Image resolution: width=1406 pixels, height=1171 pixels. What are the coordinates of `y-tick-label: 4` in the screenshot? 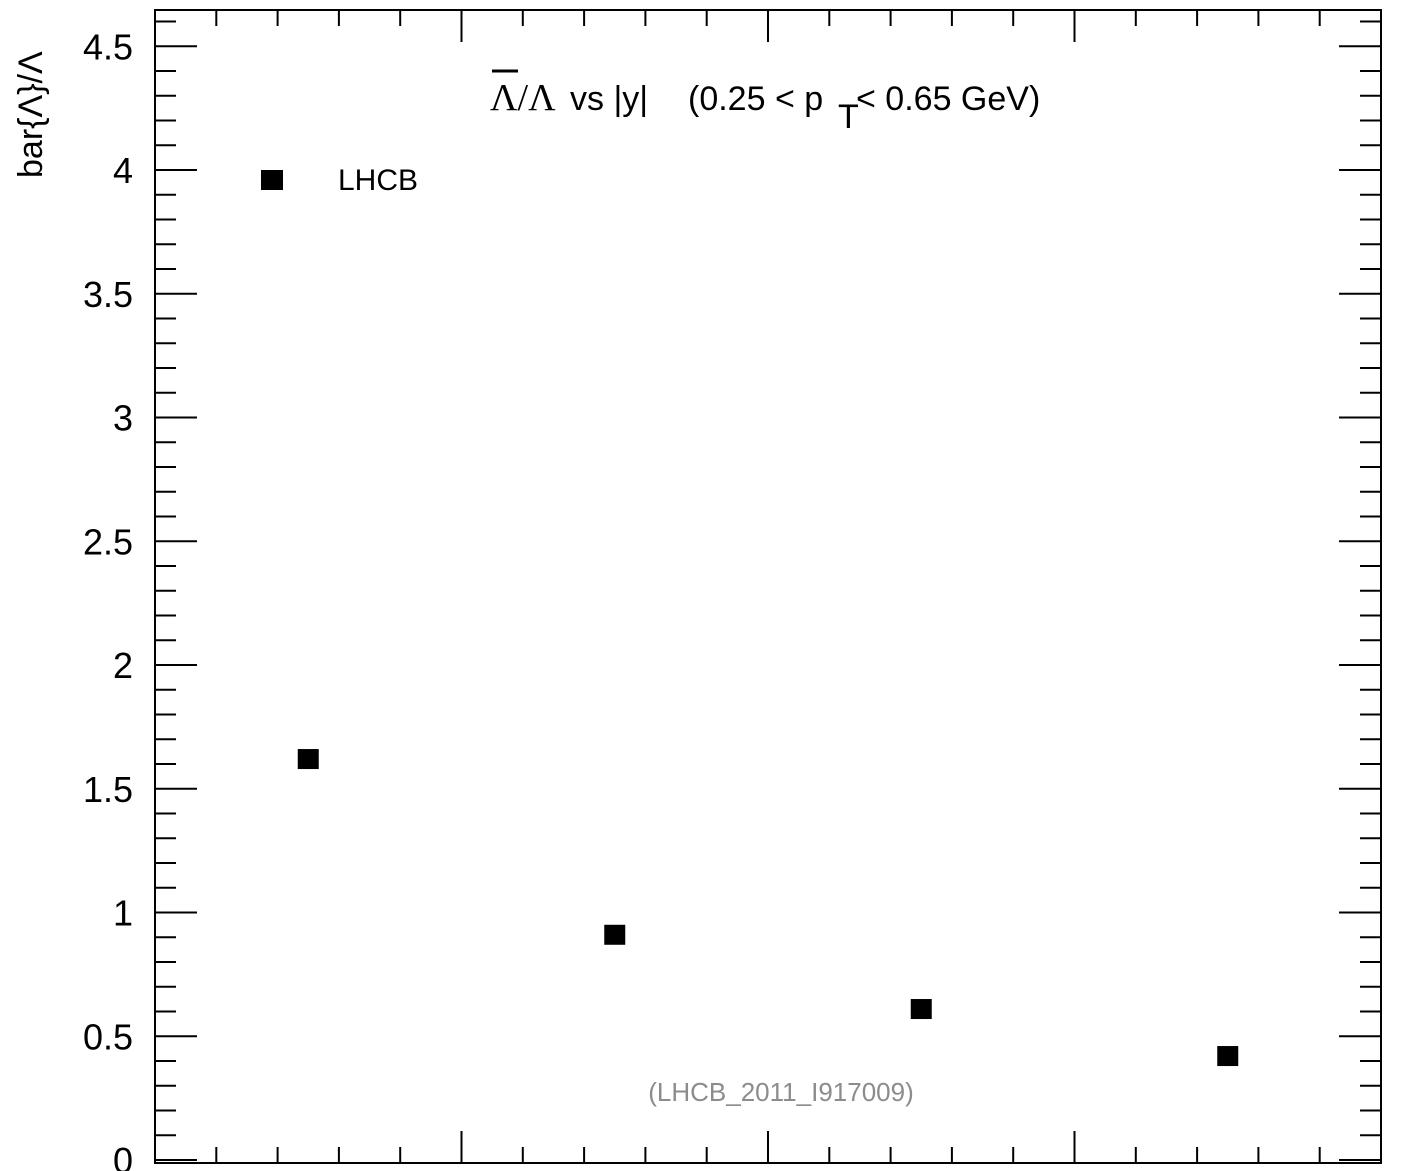 It's located at (123, 170).